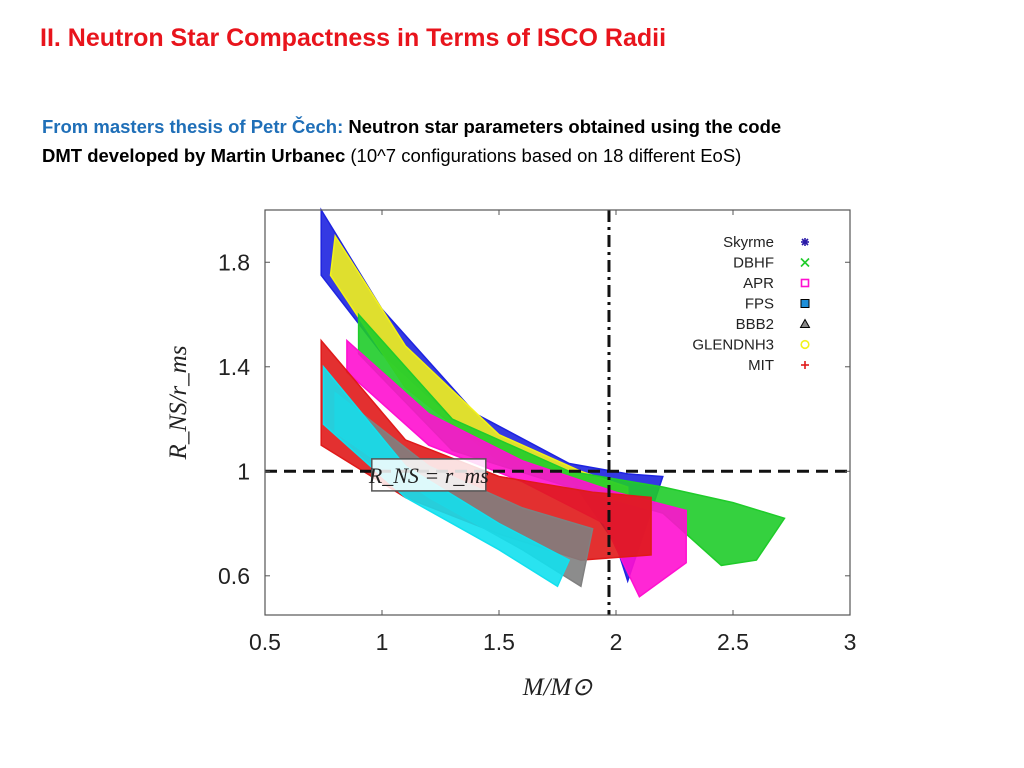 The image size is (1024, 768). Describe the element at coordinates (193, 126) in the screenshot. I see `source-credit: From masters thesis of Petr Čech:` at that location.